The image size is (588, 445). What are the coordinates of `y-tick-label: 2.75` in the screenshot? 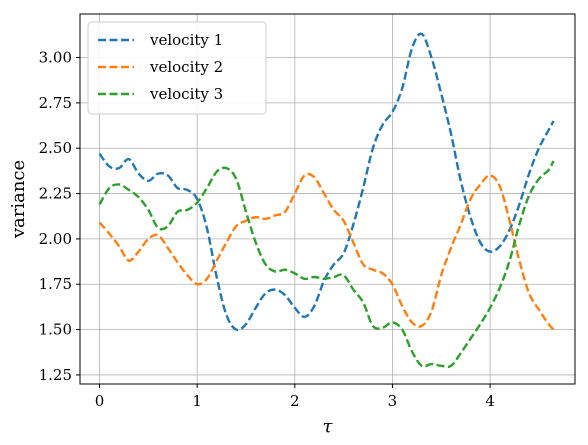 It's located at (55, 103).